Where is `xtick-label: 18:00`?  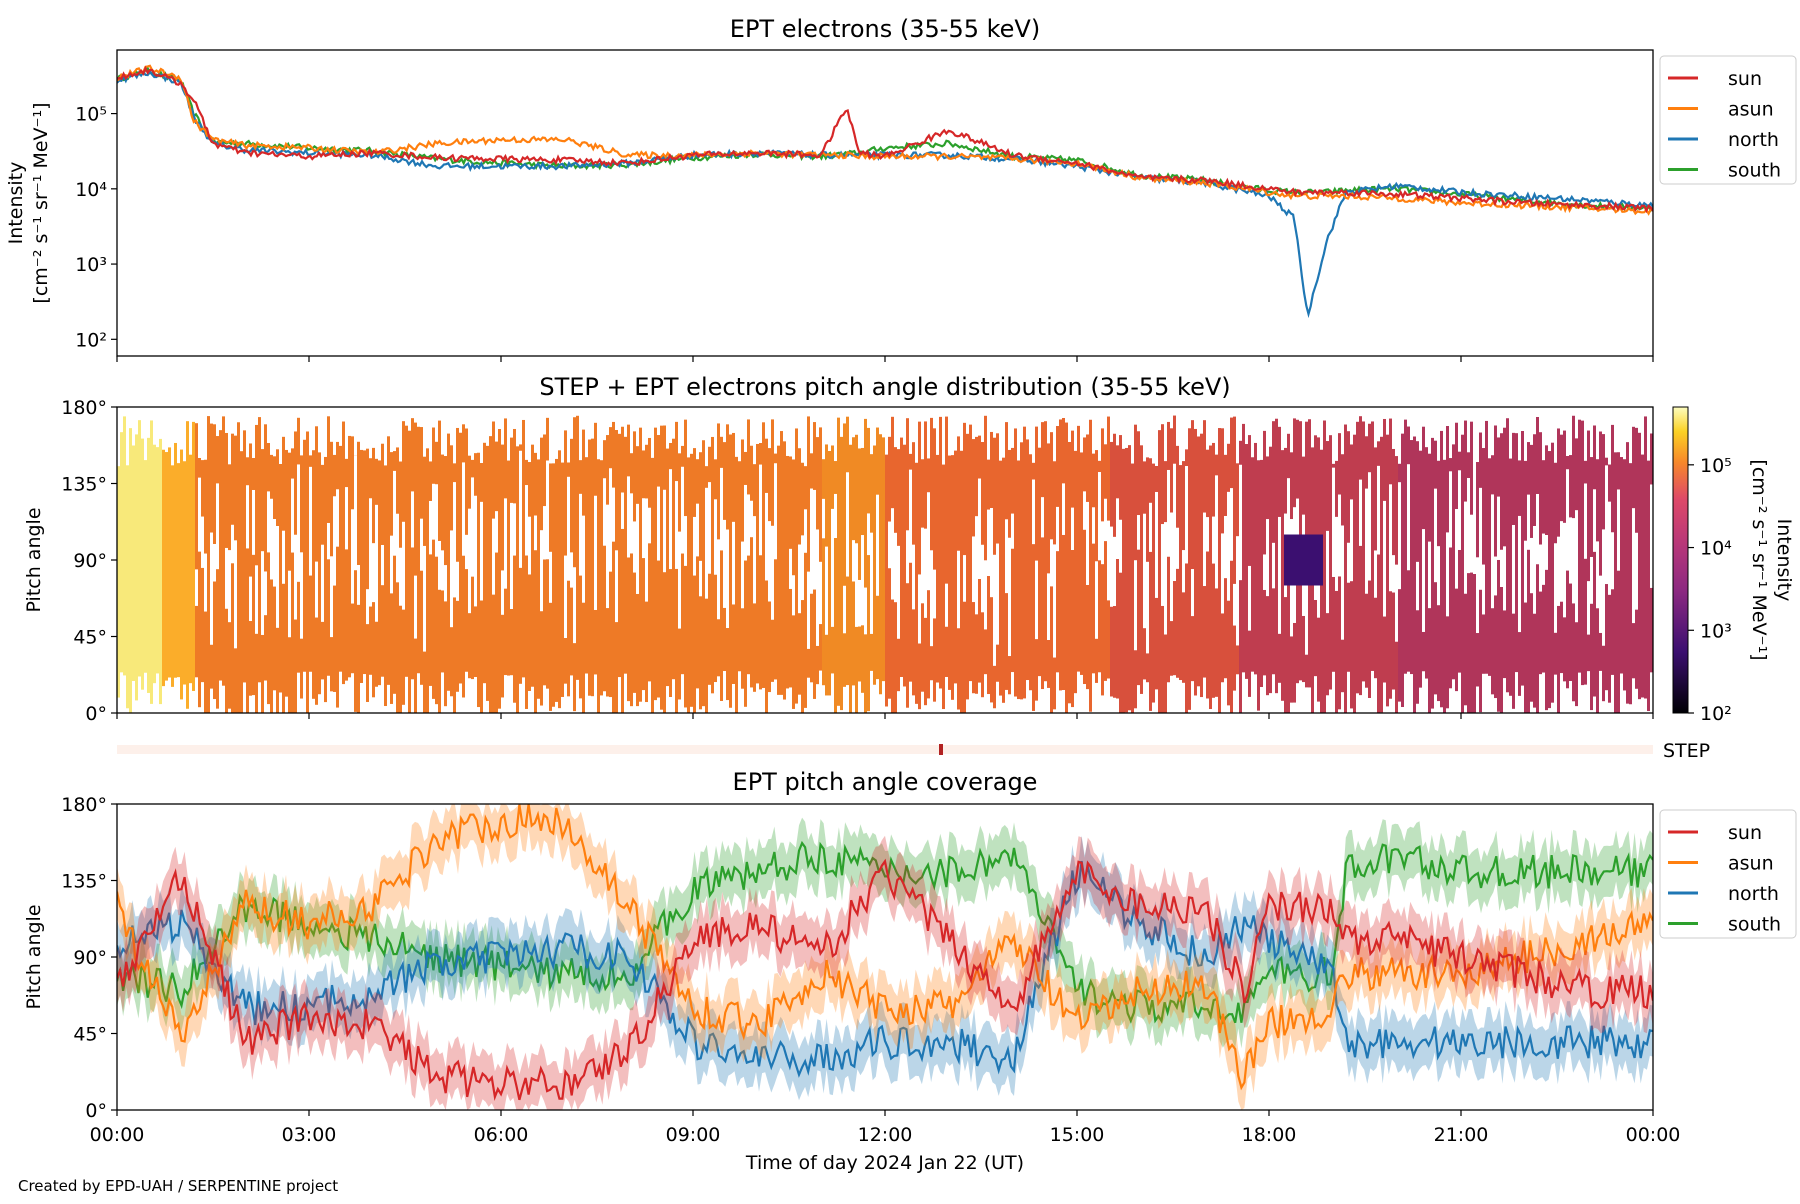 xtick-label: 18:00 is located at coordinates (1269, 1135).